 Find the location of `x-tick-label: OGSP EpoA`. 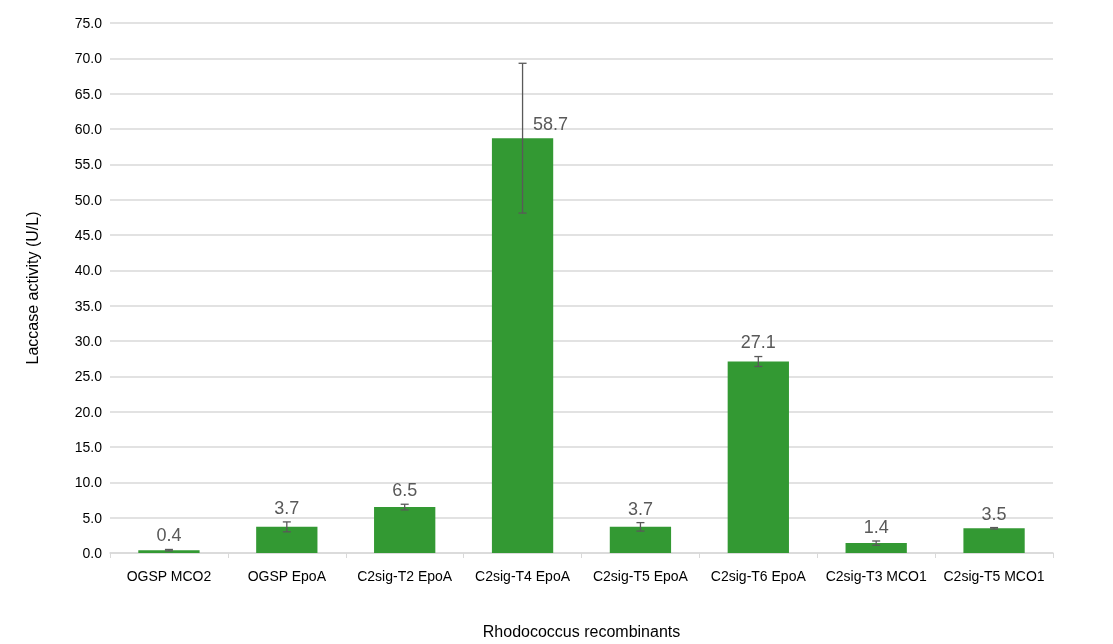

x-tick-label: OGSP EpoA is located at coordinates (287, 576).